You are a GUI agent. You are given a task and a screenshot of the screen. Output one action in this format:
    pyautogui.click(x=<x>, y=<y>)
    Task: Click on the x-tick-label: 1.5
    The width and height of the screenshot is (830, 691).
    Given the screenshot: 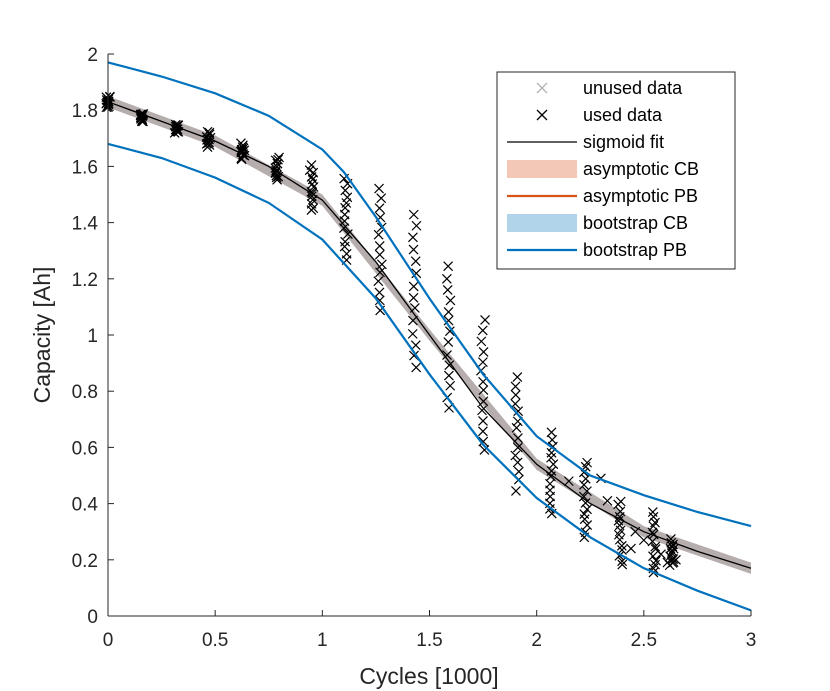 What is the action you would take?
    pyautogui.click(x=429, y=640)
    